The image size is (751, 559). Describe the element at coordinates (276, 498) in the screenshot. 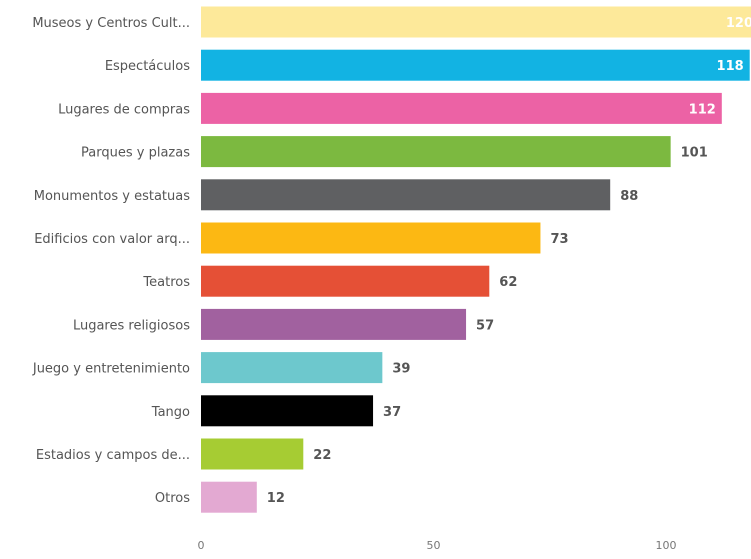

I see `data-label: 12` at that location.